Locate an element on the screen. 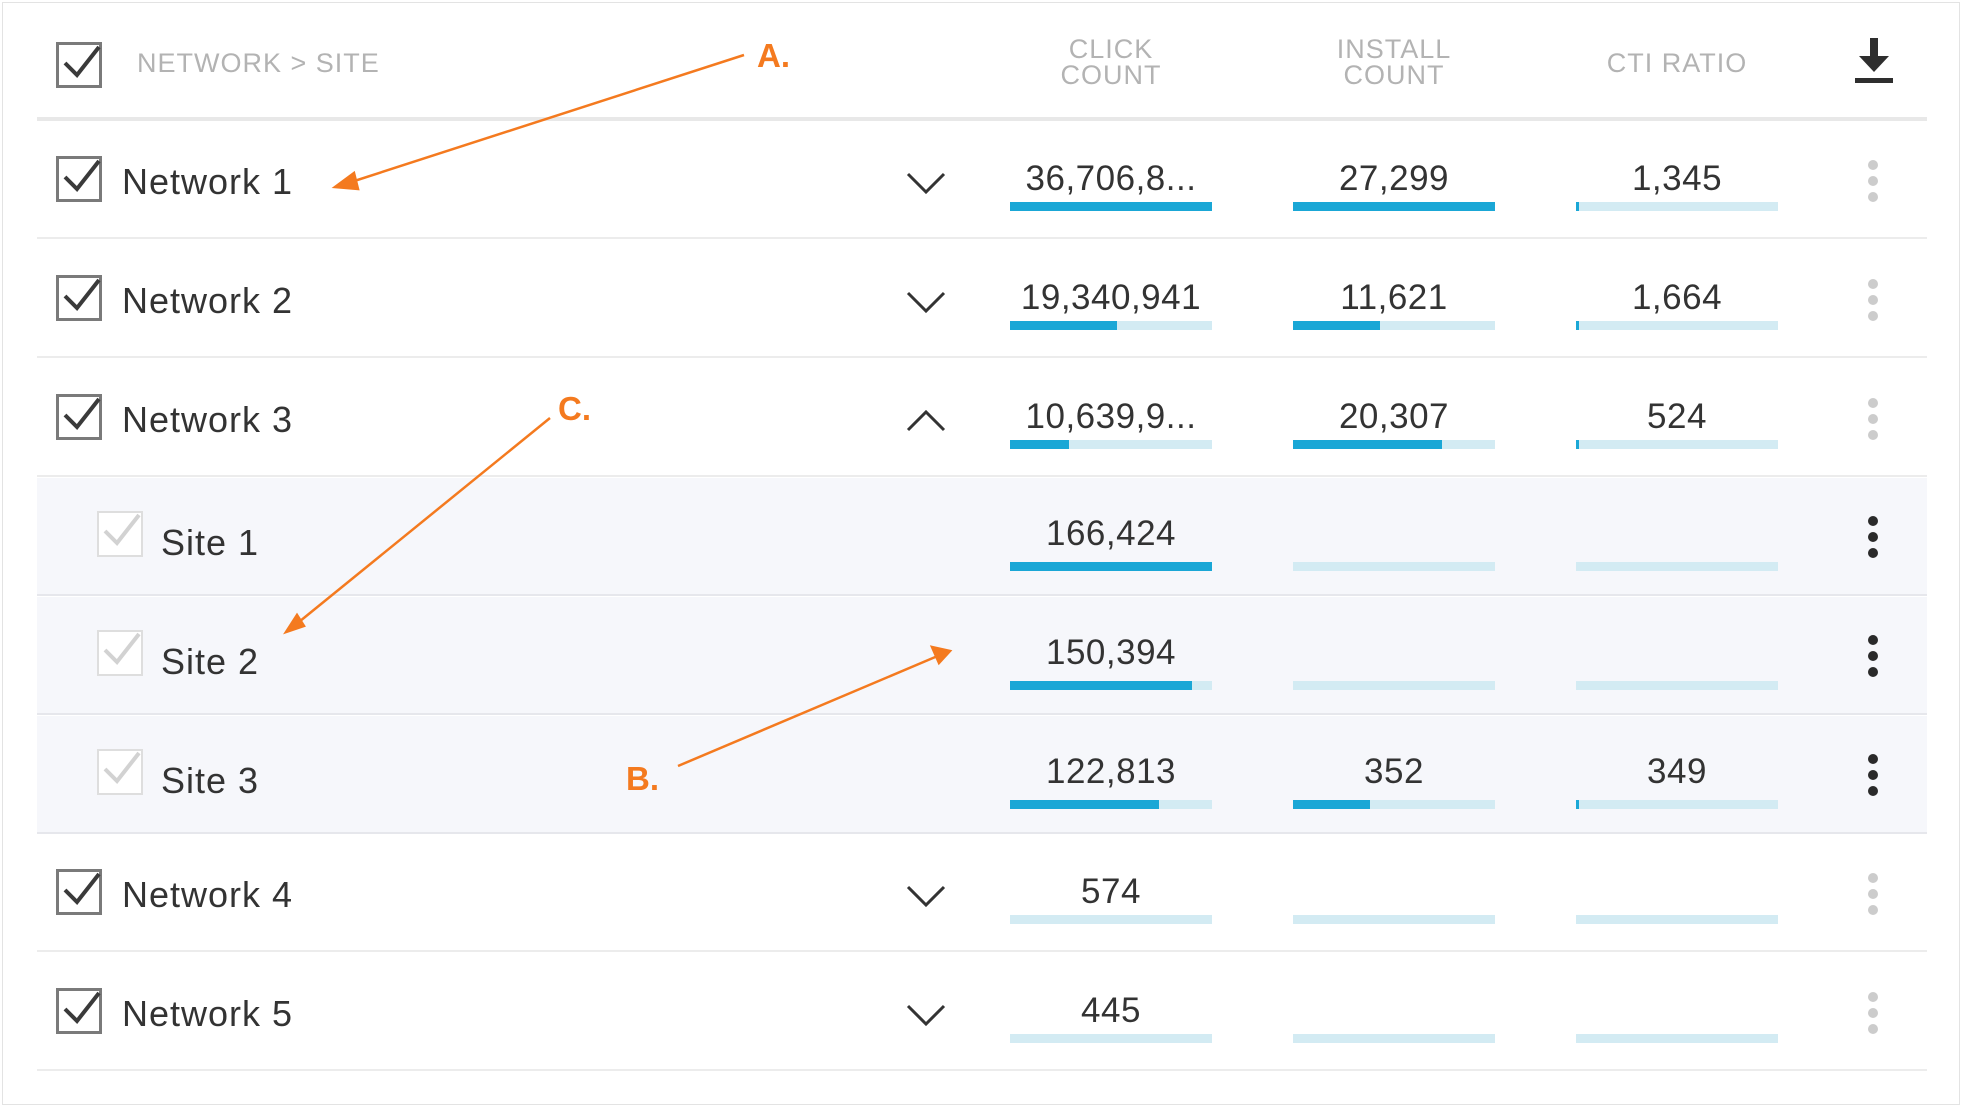  column-header-click-count: CLICK COUNT is located at coordinates (1111, 62).